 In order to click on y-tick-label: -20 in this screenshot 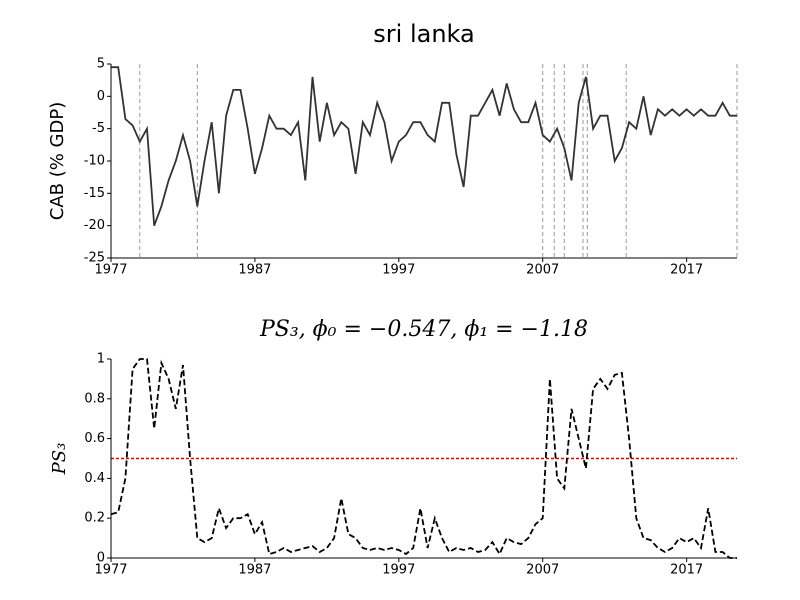, I will do `click(94, 225)`.